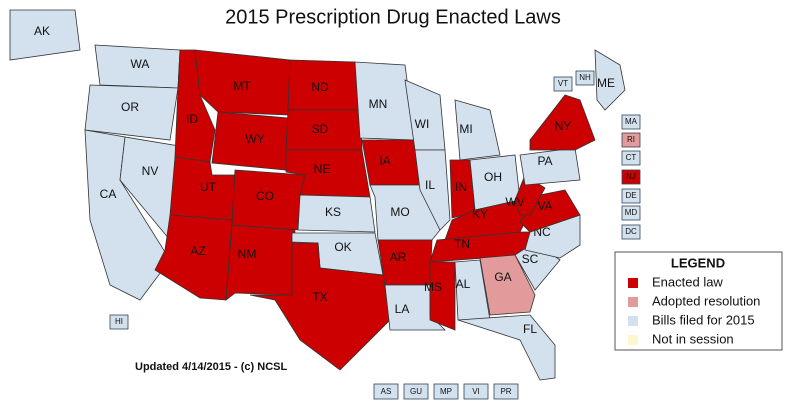 The height and width of the screenshot is (406, 786). I want to click on state-label: WY, so click(254, 139).